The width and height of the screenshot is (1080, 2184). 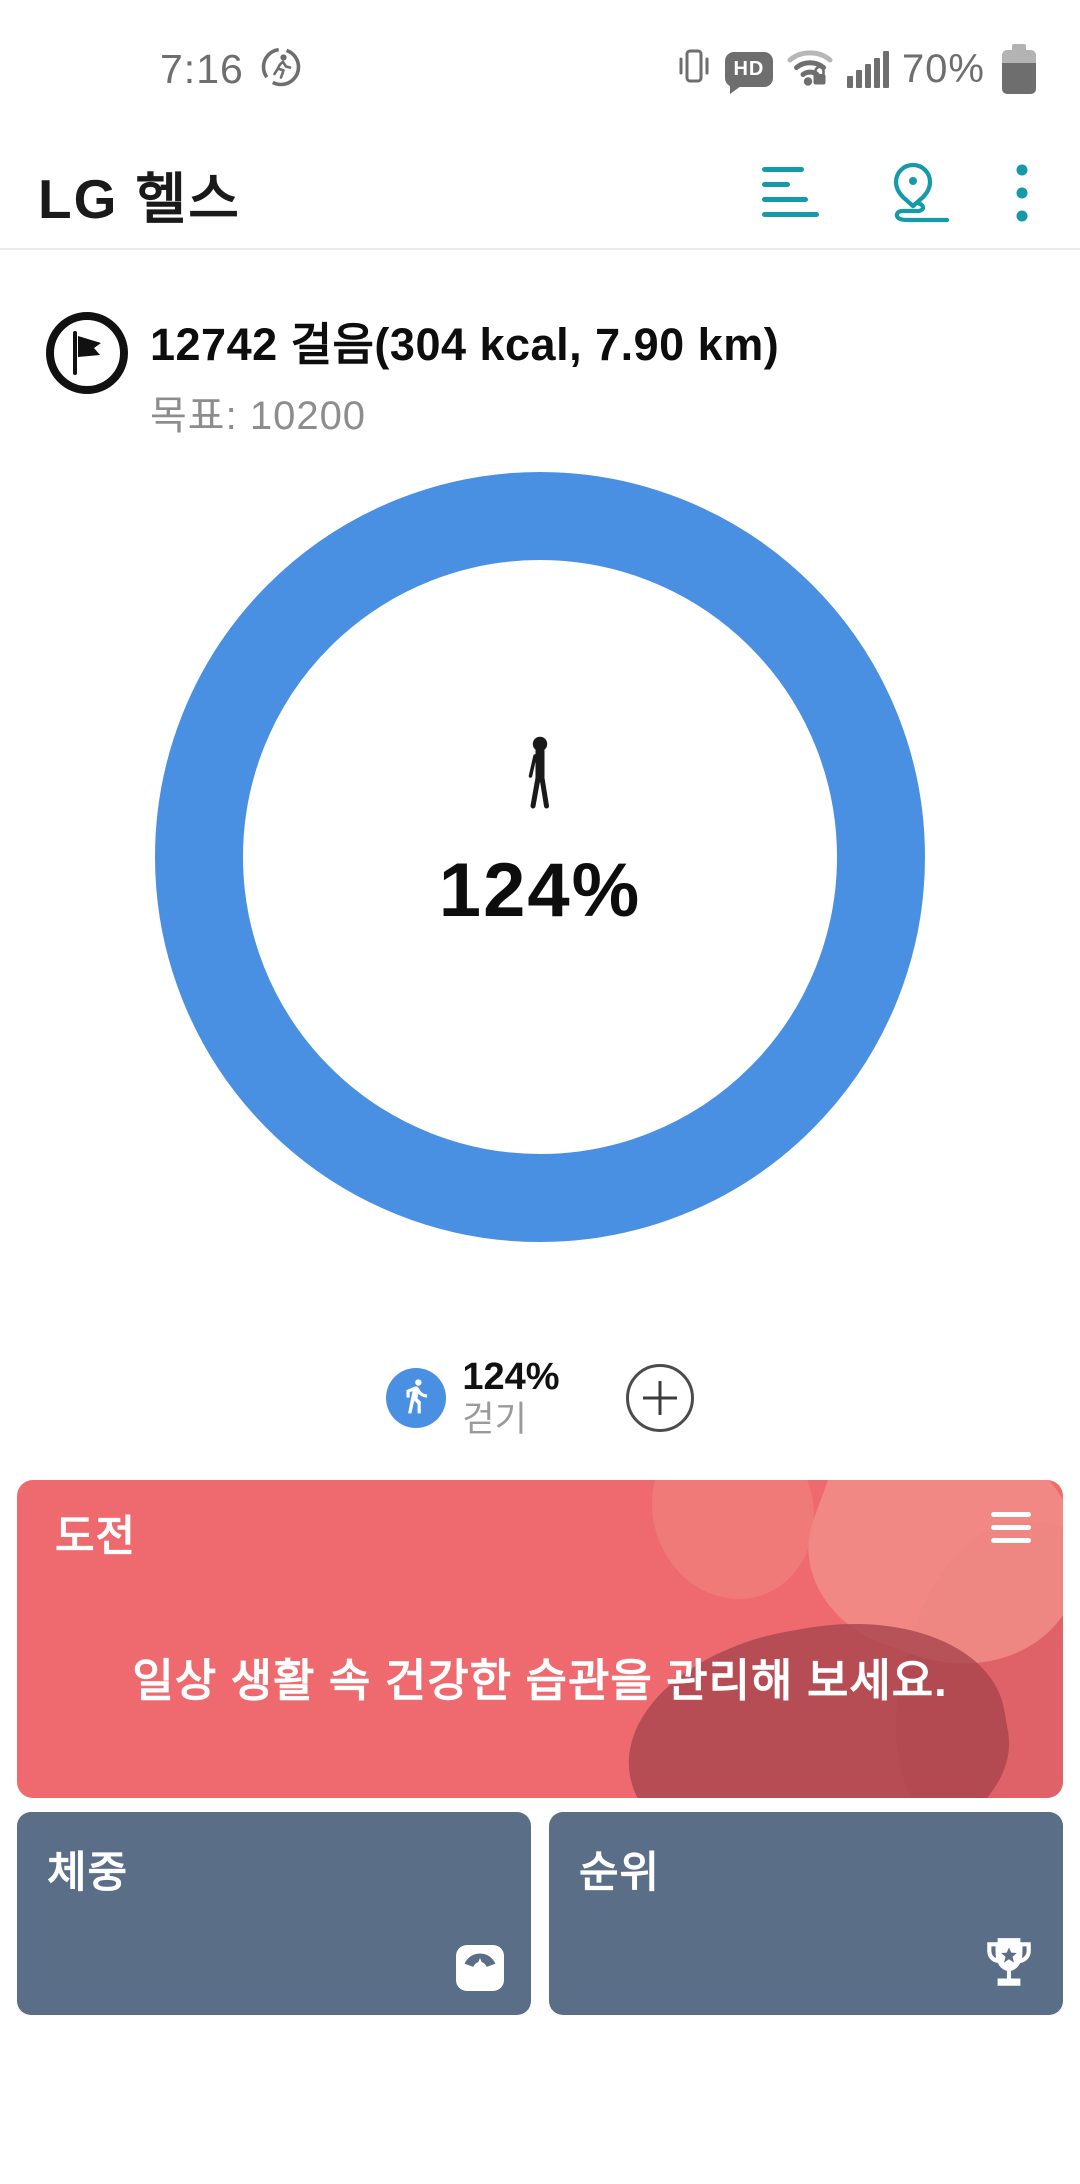 I want to click on overflow-menu-icon, so click(x=1022, y=194).